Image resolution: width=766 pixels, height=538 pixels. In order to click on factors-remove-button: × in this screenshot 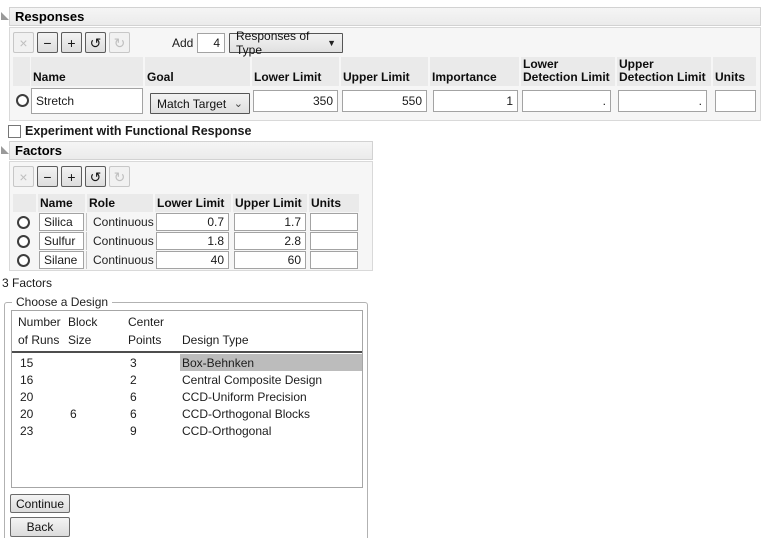, I will do `click(23, 176)`.